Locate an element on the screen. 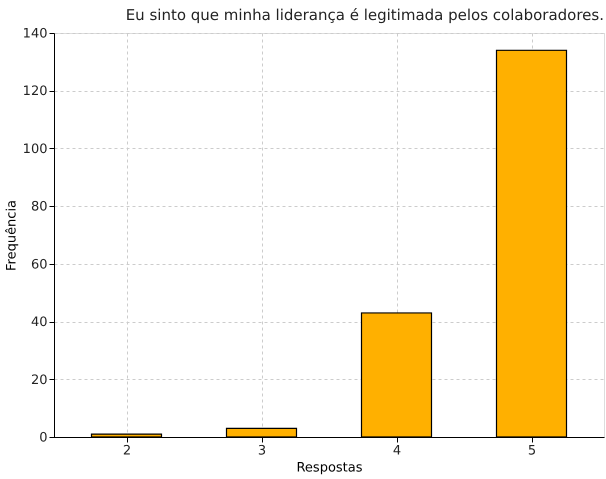 The width and height of the screenshot is (606, 479). y-tick-label: 60 is located at coordinates (39, 264).